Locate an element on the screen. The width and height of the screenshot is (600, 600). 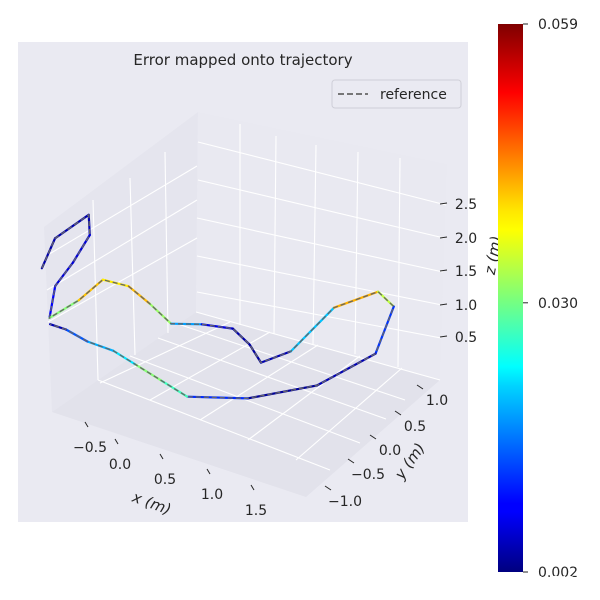
y-tick-label: 1.0 is located at coordinates (437, 401).